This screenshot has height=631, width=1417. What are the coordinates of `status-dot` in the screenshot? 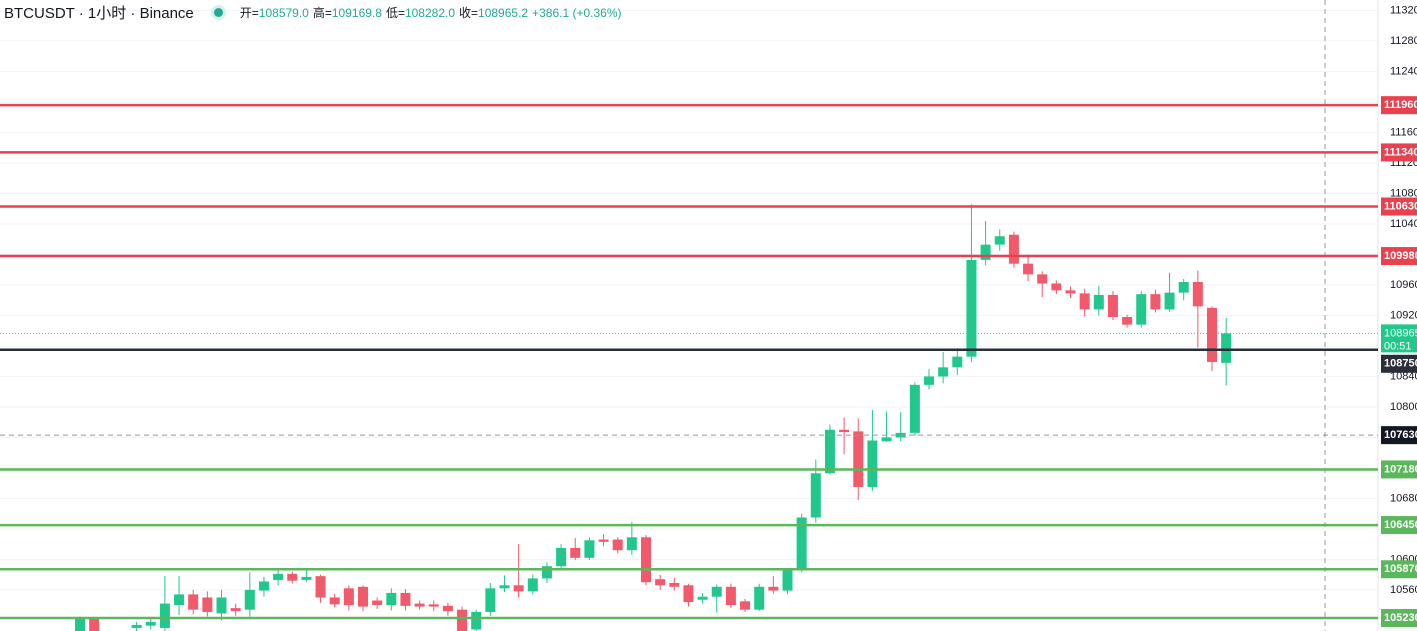 It's located at (218, 12).